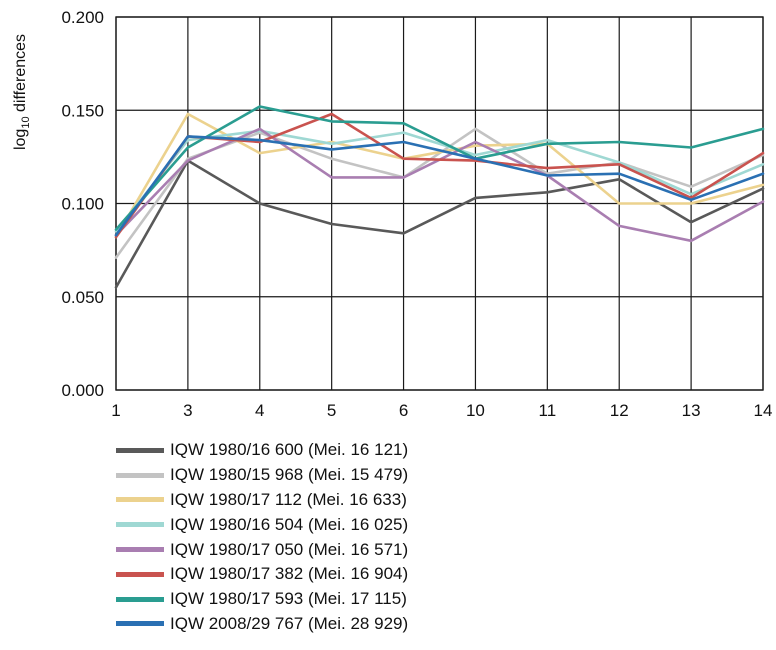 Image resolution: width=776 pixels, height=650 pixels. I want to click on x-tick-labels: 1 3 4 5 6 10 11 12 13 14, so click(441, 410).